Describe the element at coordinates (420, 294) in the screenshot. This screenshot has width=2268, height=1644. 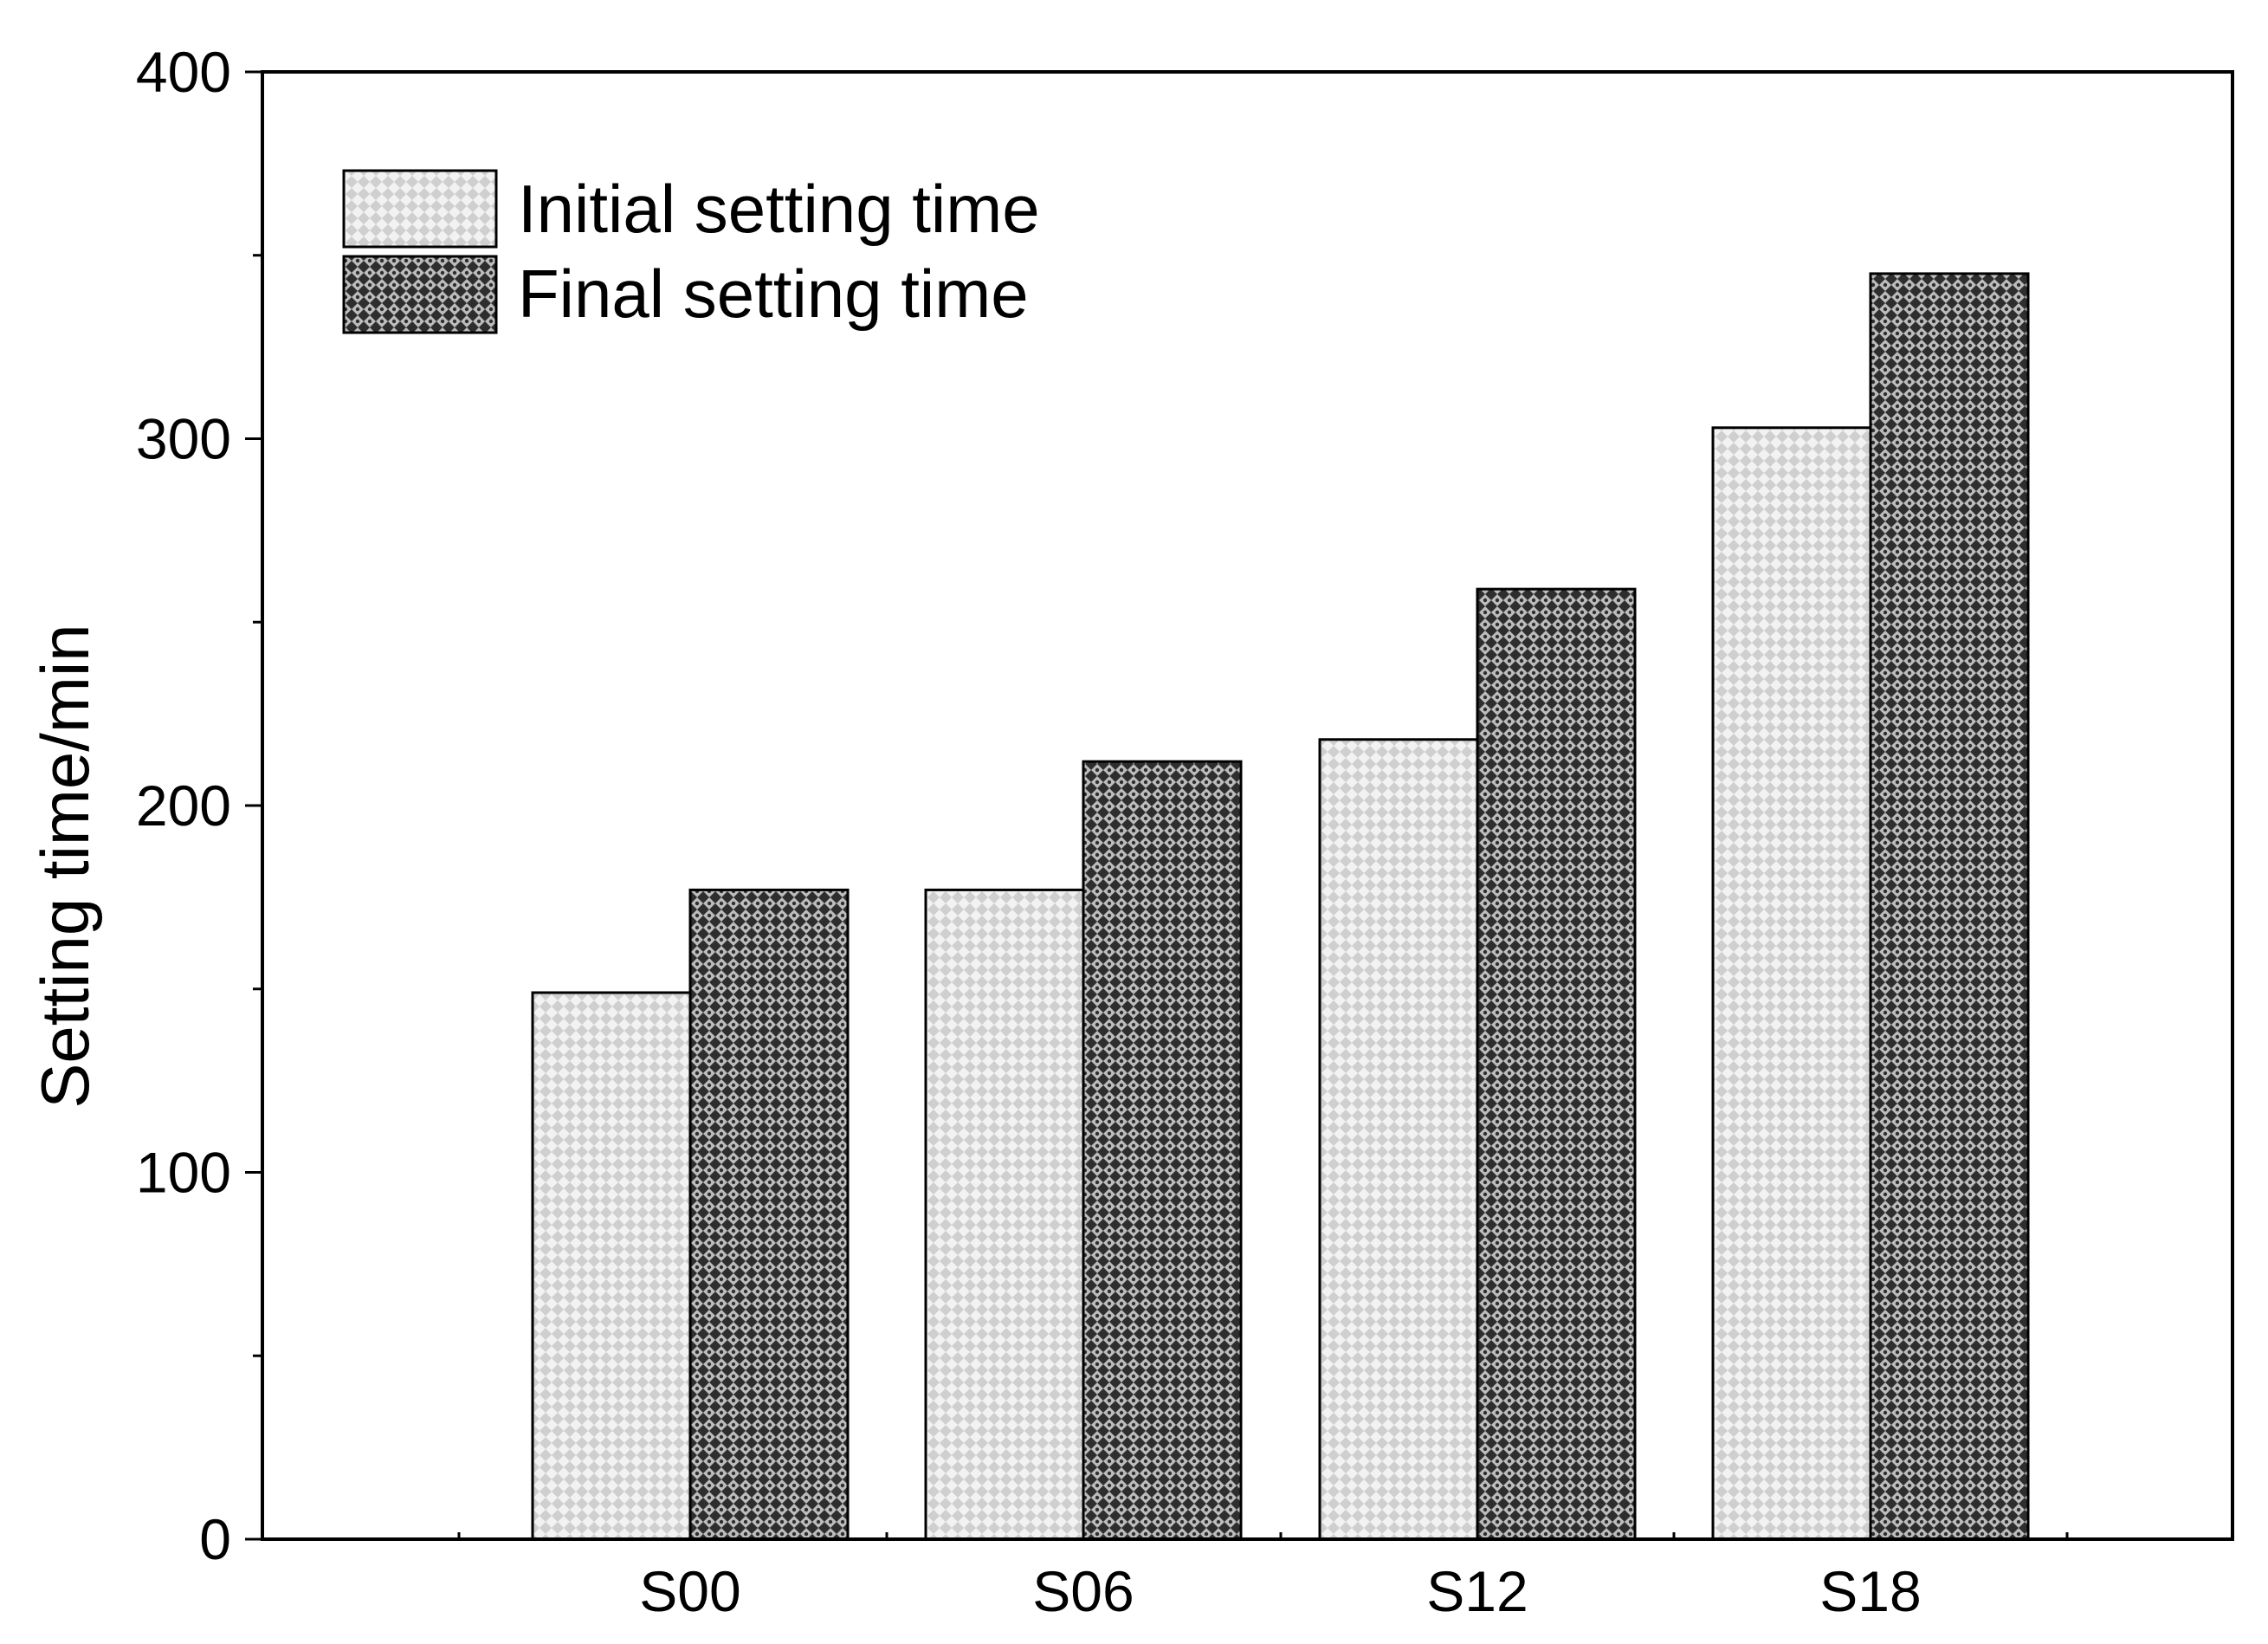
I see `legend-swatch-final` at that location.